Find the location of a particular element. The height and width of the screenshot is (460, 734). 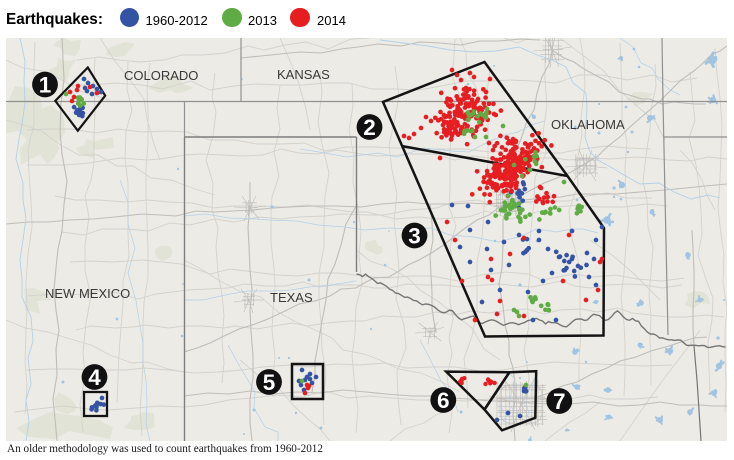

svg-text: 3 is located at coordinates (414, 236).